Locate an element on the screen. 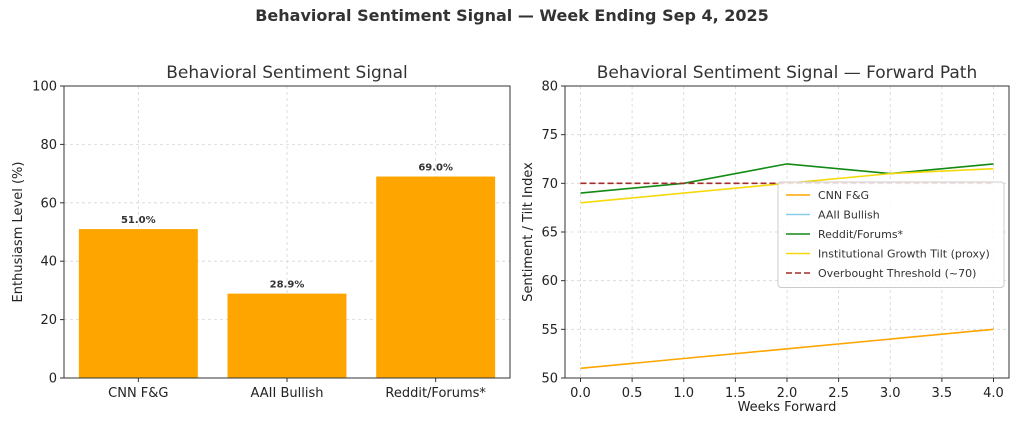  line-xtick-label: 1.5 is located at coordinates (735, 393).